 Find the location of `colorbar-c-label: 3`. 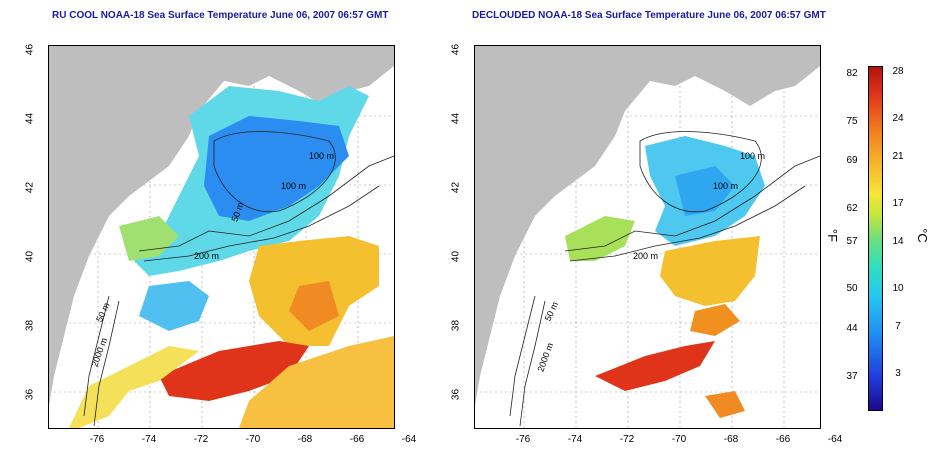

colorbar-c-label: 3 is located at coordinates (898, 373).